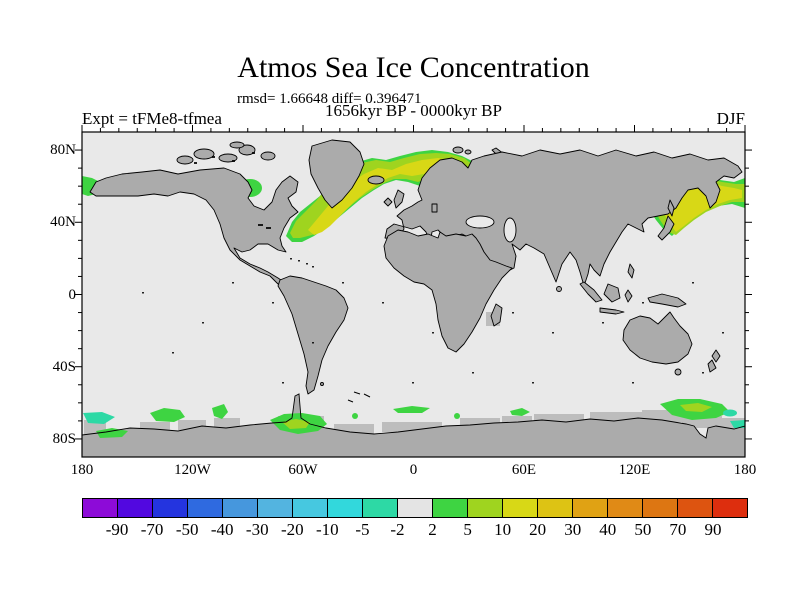 Image resolution: width=800 pixels, height=600 pixels. Describe the element at coordinates (643, 529) in the screenshot. I see `colorbar-tick-label: 50` at that location.